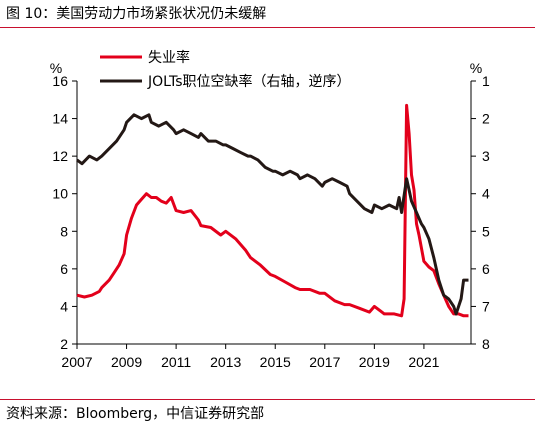 The height and width of the screenshot is (432, 535). I want to click on chart-legend: 失业率 JOLTs职位空缺率（右轴，逆序）, so click(225, 69).